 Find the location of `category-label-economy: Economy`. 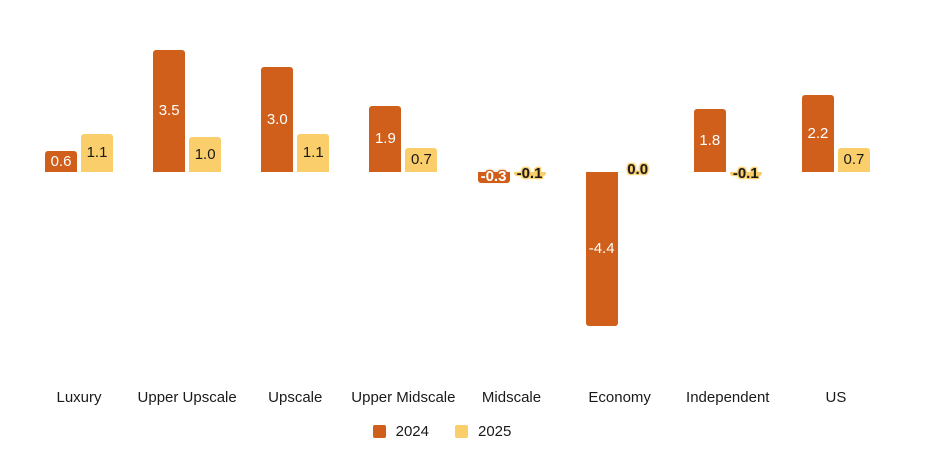

category-label-economy: Economy is located at coordinates (619, 397).